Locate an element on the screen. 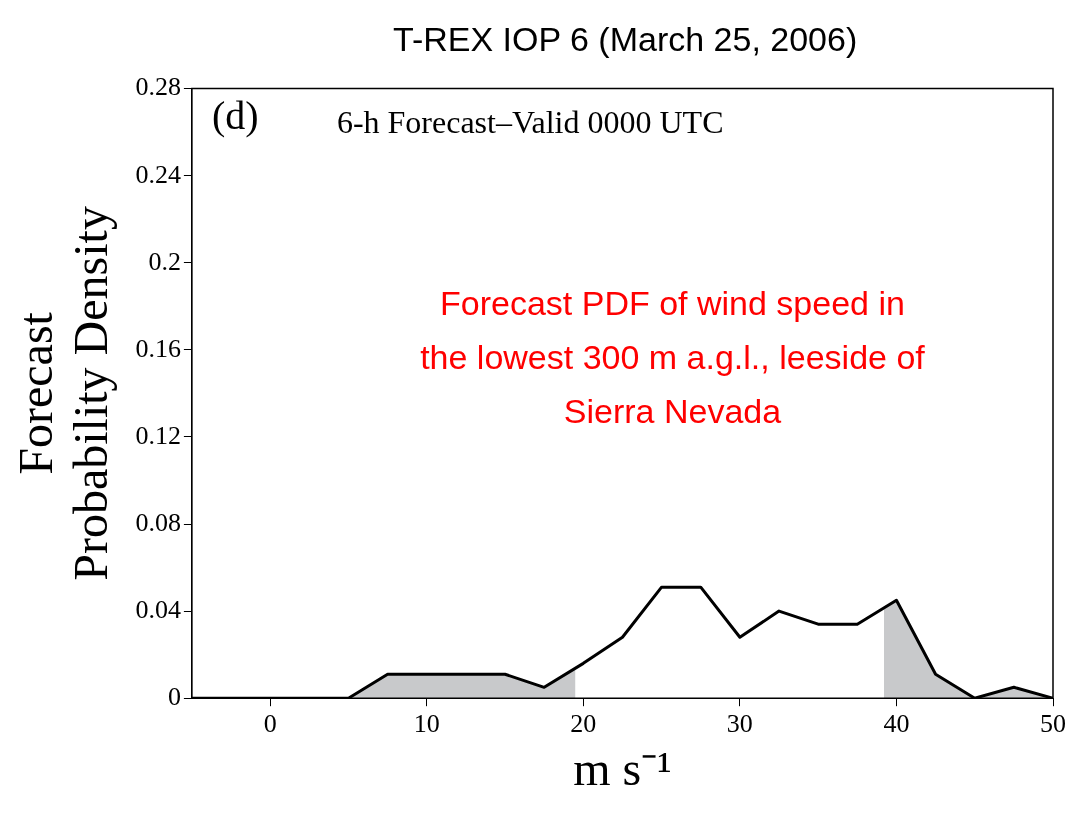 This screenshot has width=1079, height=818. y-tick-label: 0.28 is located at coordinates (158, 87).